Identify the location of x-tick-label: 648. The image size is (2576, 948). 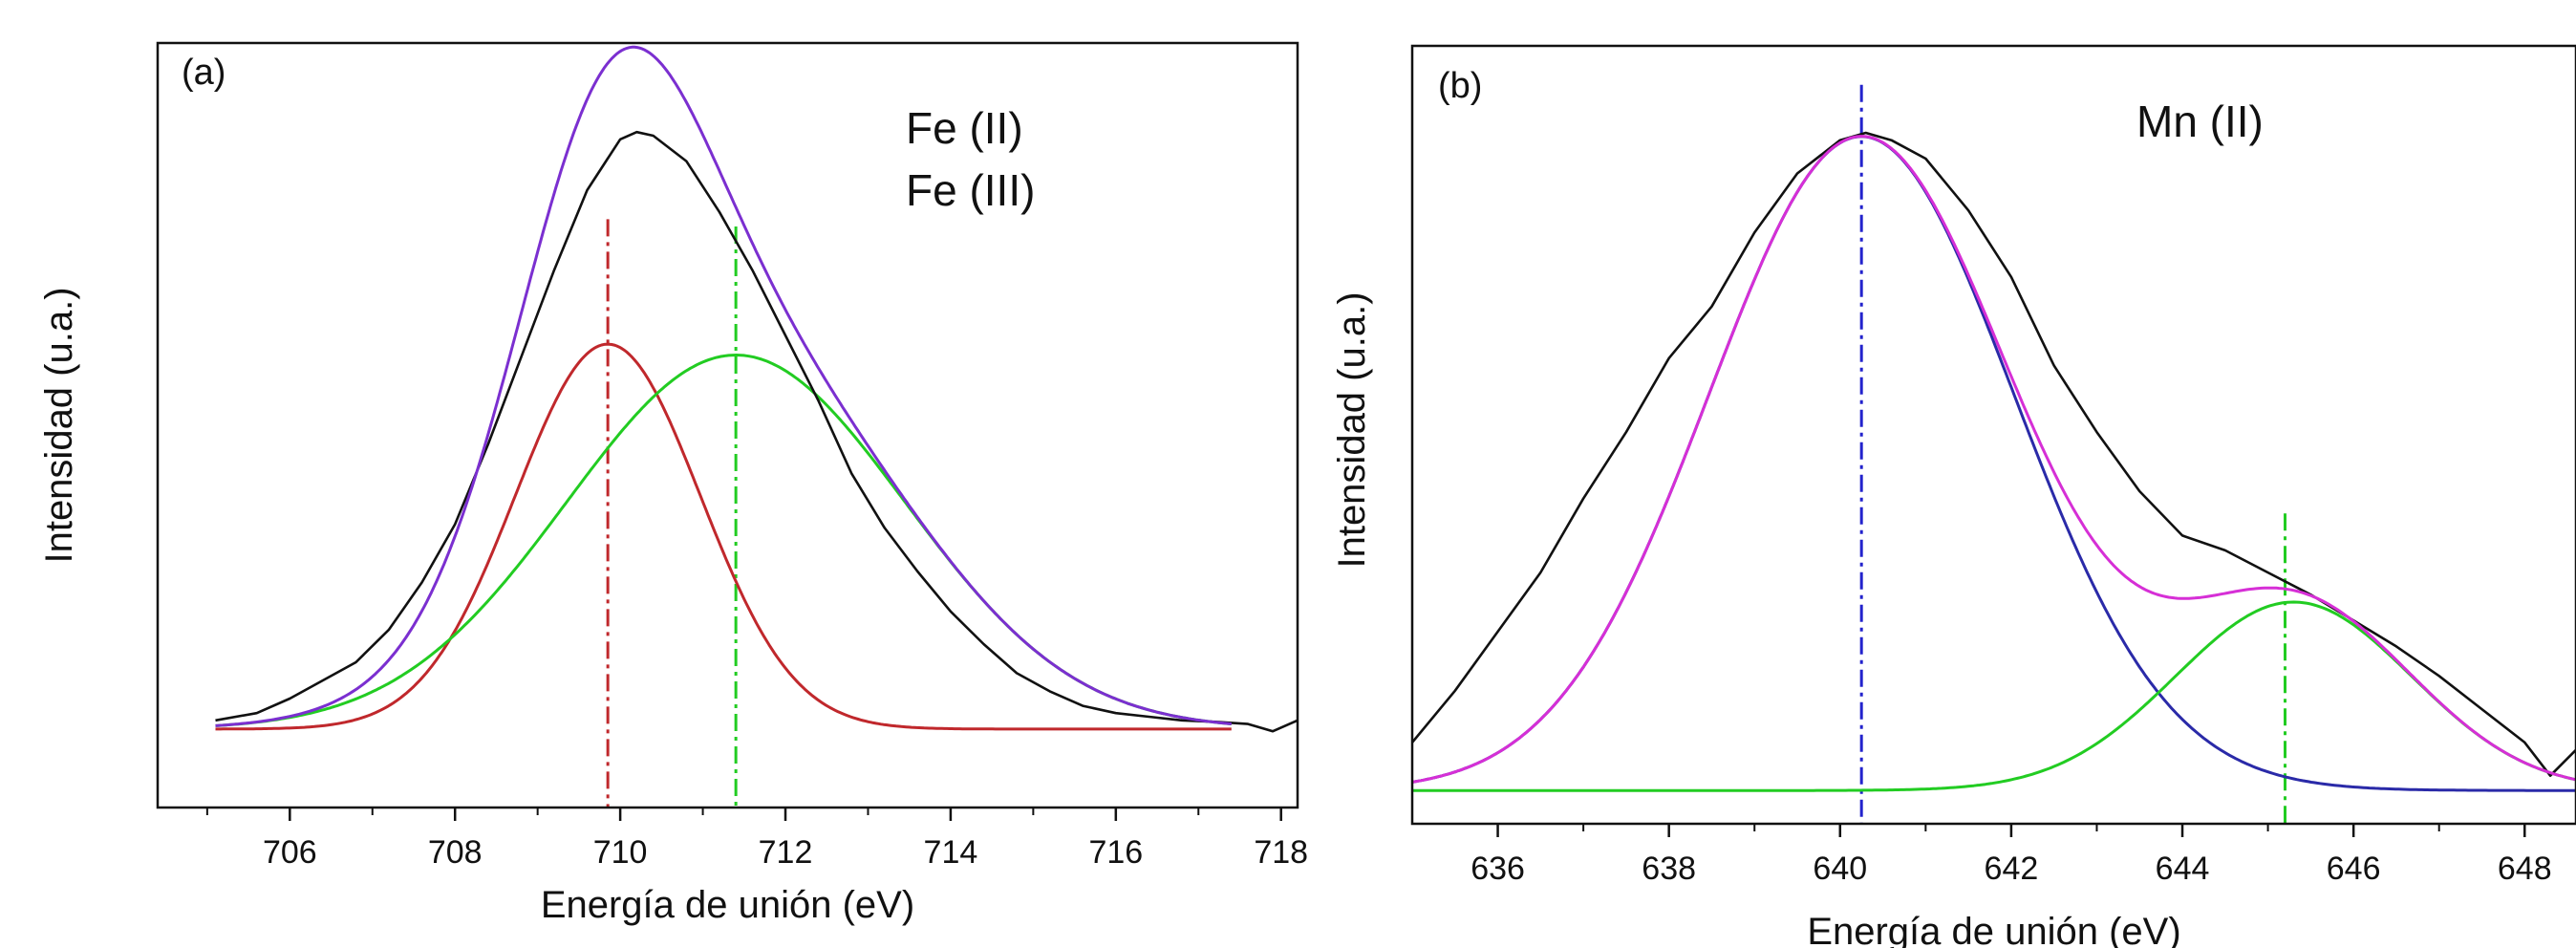
(2525, 869).